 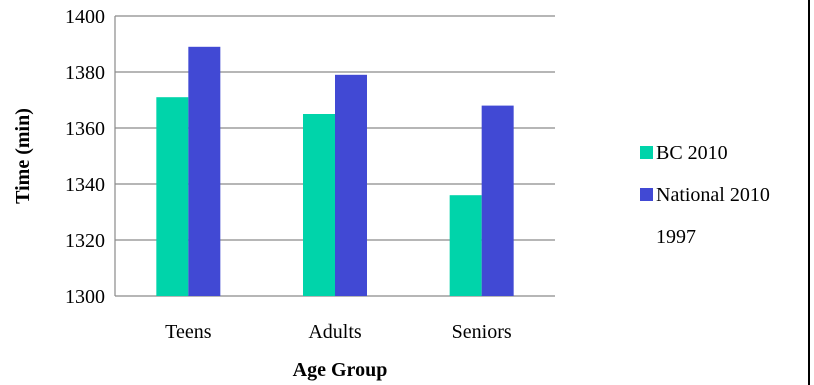 I want to click on bar-bc-2010-seniors, so click(x=465, y=245).